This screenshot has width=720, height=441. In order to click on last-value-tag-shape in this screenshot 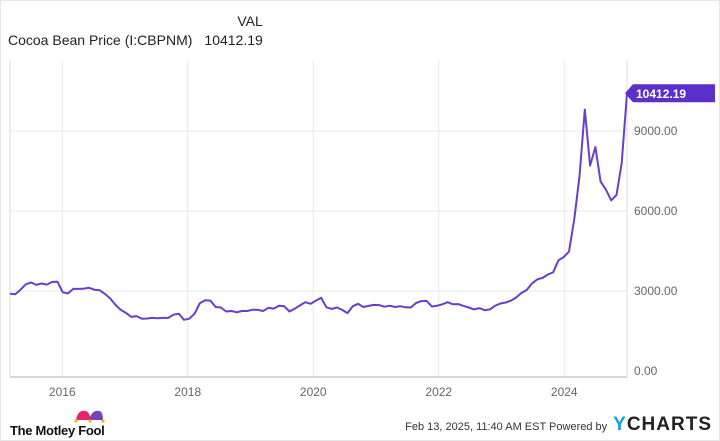, I will do `click(670, 93)`.